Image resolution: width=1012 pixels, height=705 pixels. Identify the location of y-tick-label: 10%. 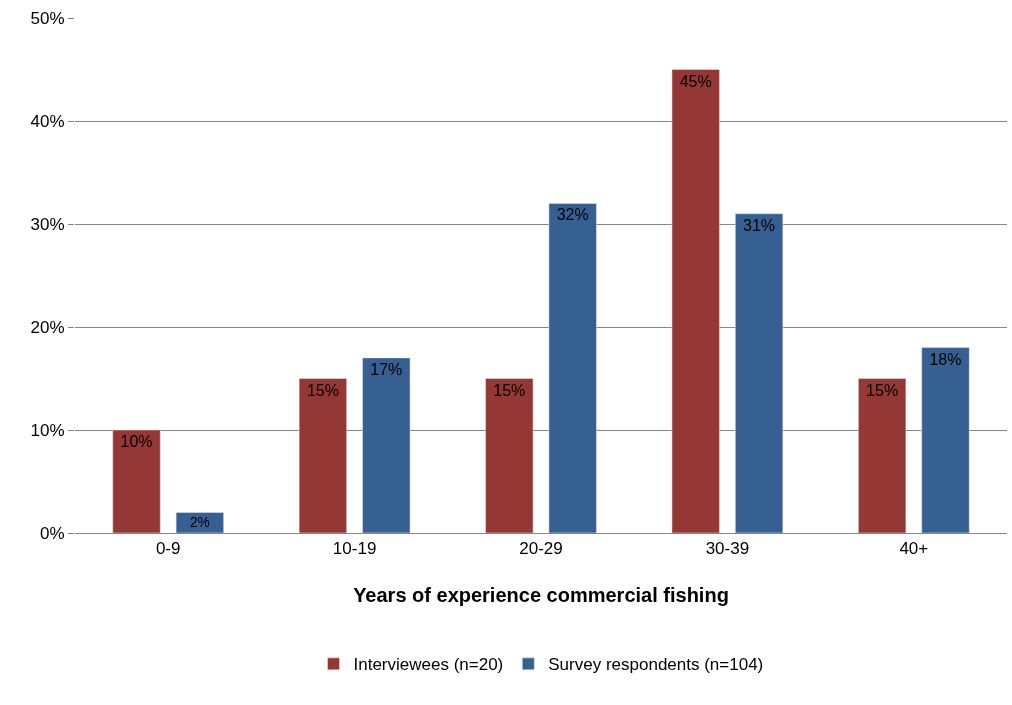
(47, 430).